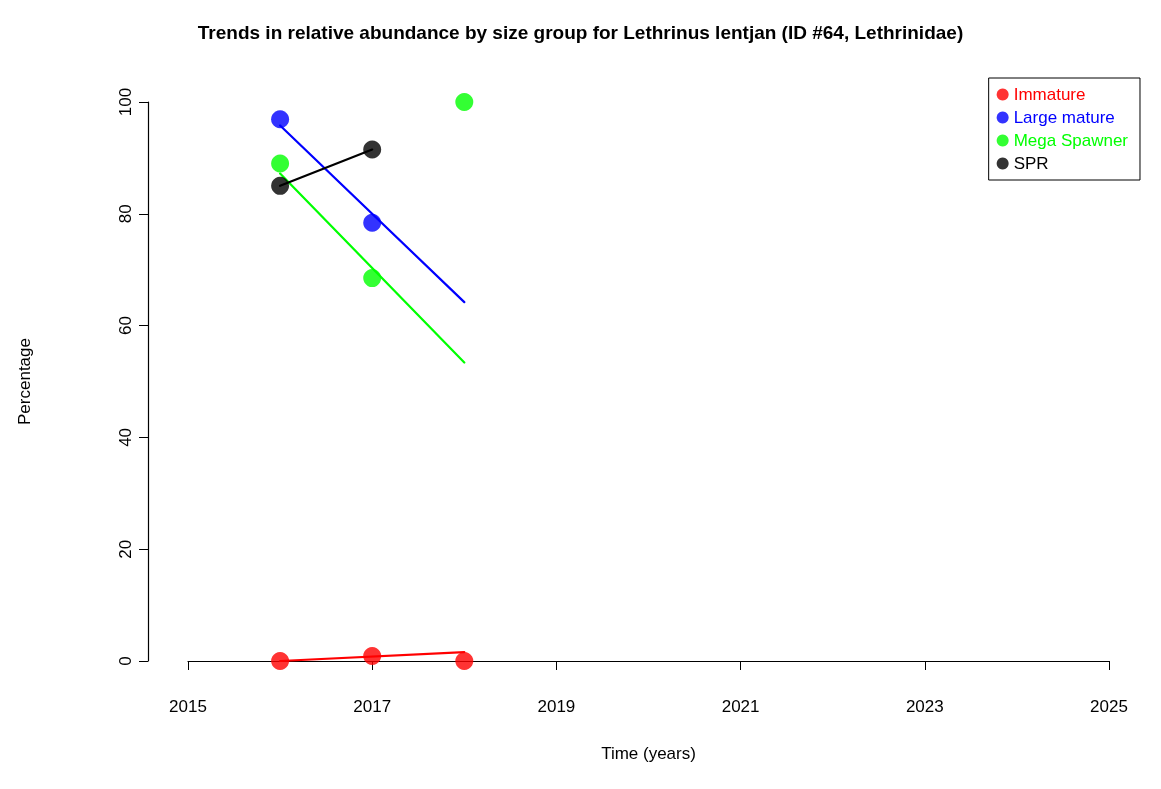 This screenshot has width=1161, height=789. I want to click on legend-label: SPR, so click(1031, 163).